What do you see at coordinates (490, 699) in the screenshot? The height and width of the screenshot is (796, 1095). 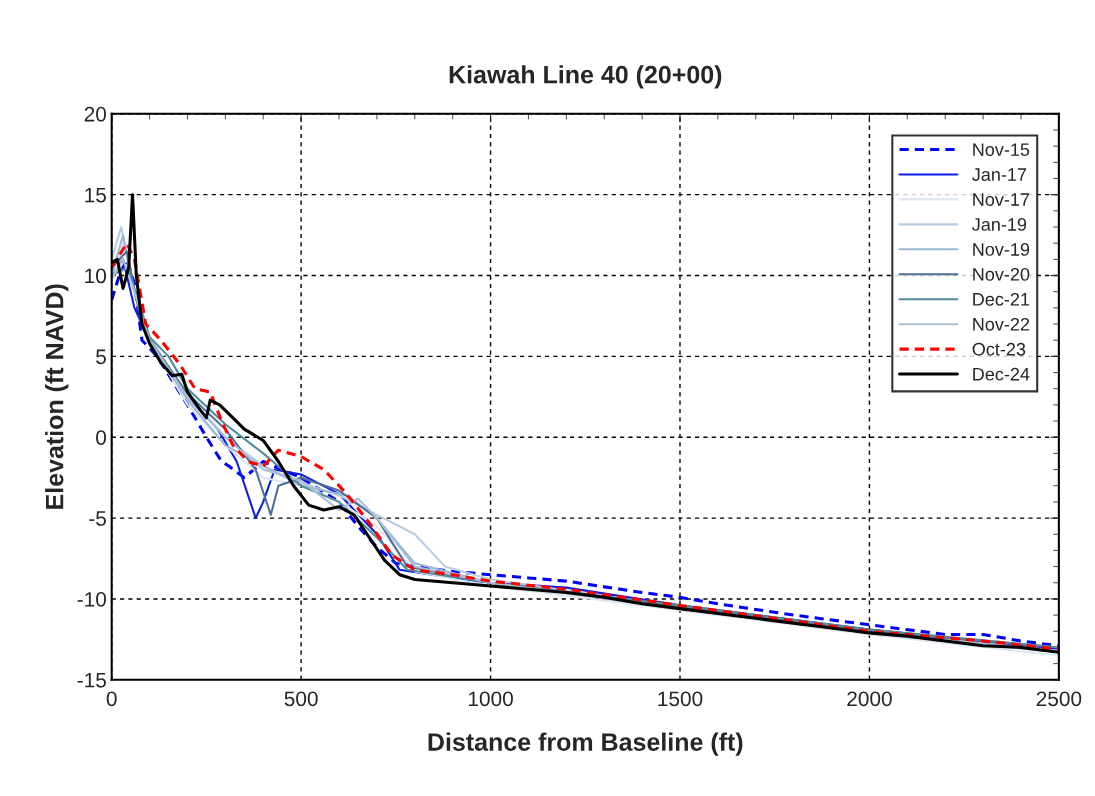 I see `x-tick-label: 1000` at bounding box center [490, 699].